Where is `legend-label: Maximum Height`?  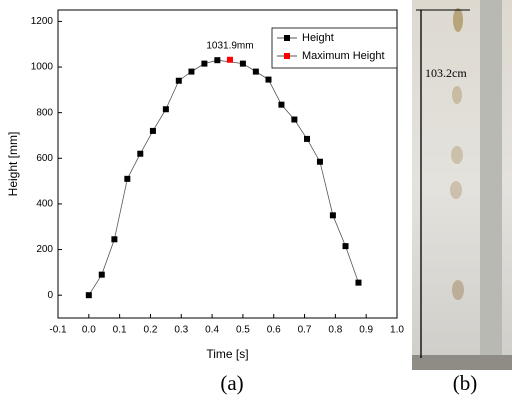 legend-label: Maximum Height is located at coordinates (343, 56).